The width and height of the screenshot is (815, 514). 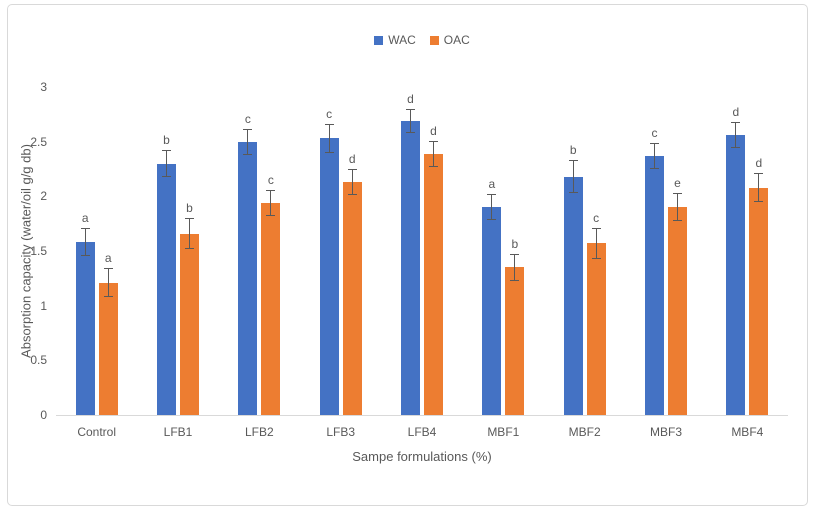 I want to click on legend-label: WAC, so click(x=402, y=40).